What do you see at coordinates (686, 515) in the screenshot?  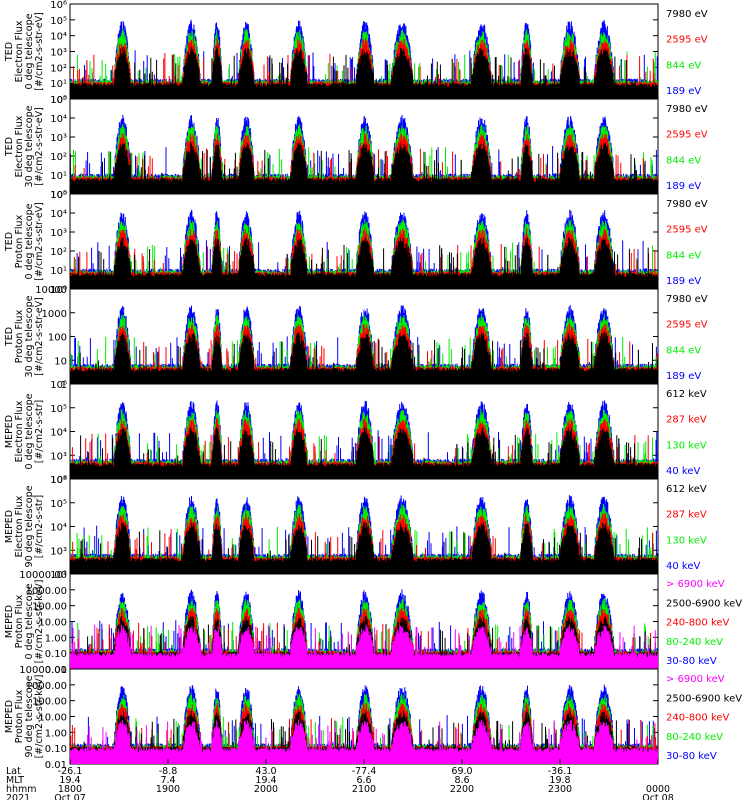 I see `legend-entry: 287 keV` at bounding box center [686, 515].